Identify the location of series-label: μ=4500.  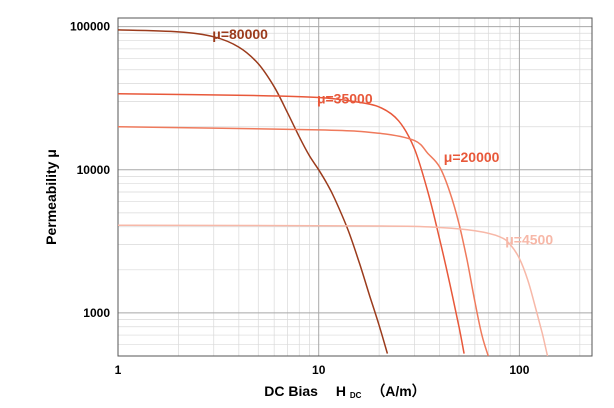
(529, 240).